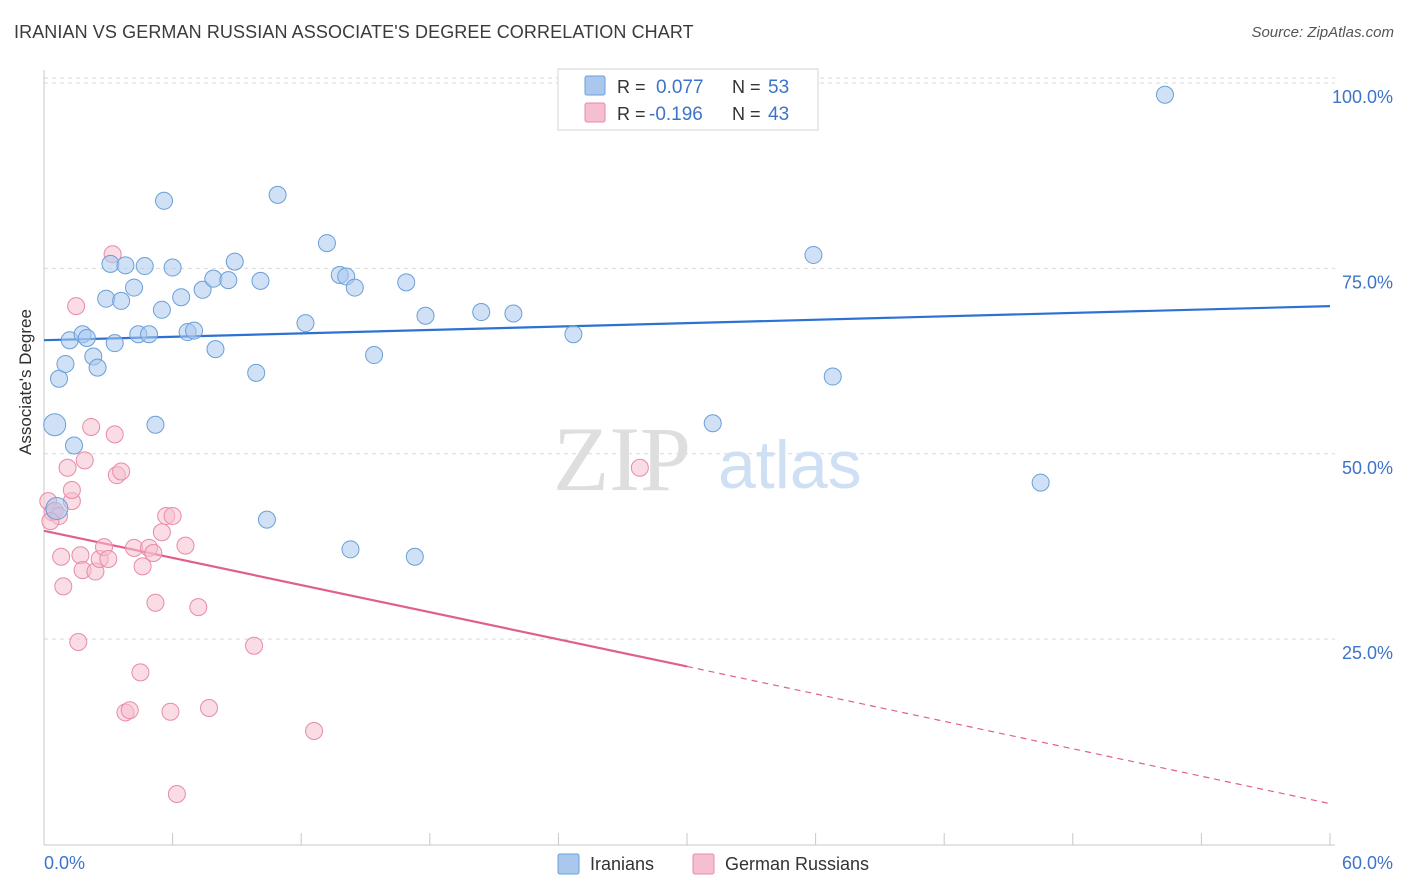  I want to click on watermark-atlas: atlas, so click(790, 465).